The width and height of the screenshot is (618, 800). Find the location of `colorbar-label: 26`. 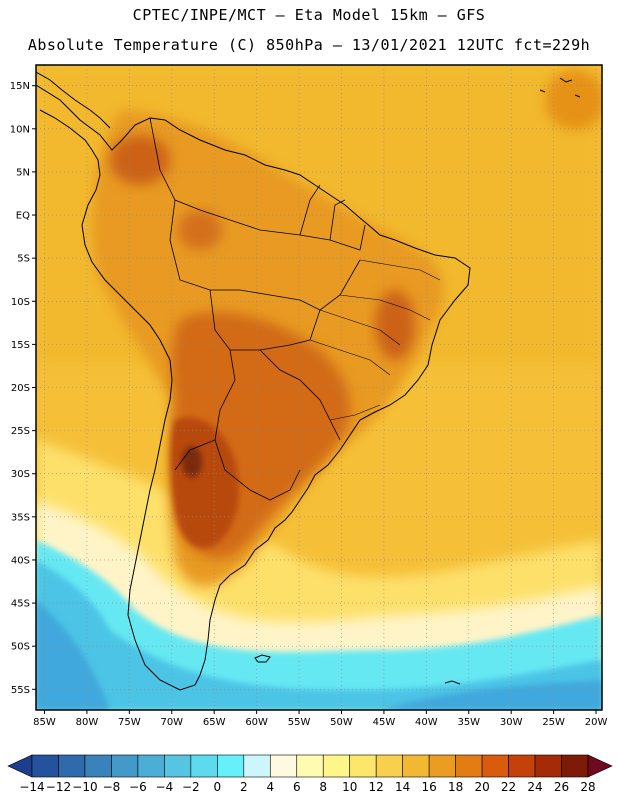

colorbar-label: 26 is located at coordinates (561, 787).